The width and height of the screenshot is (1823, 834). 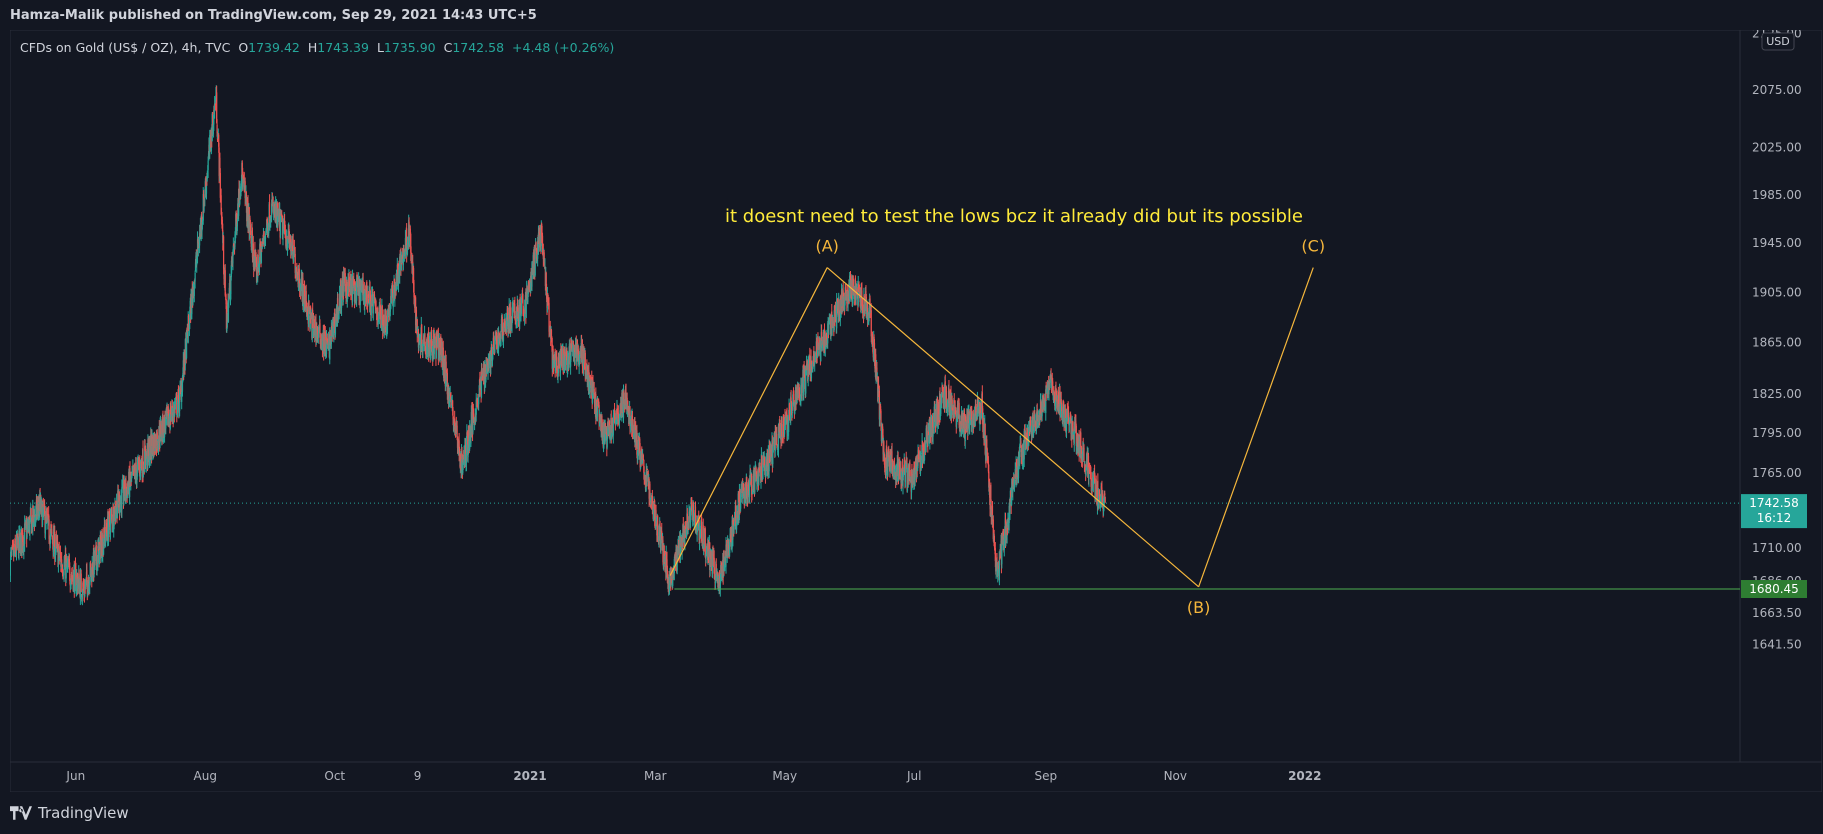 What do you see at coordinates (1777, 90) in the screenshot?
I see `price-tick-label: 2075.00` at bounding box center [1777, 90].